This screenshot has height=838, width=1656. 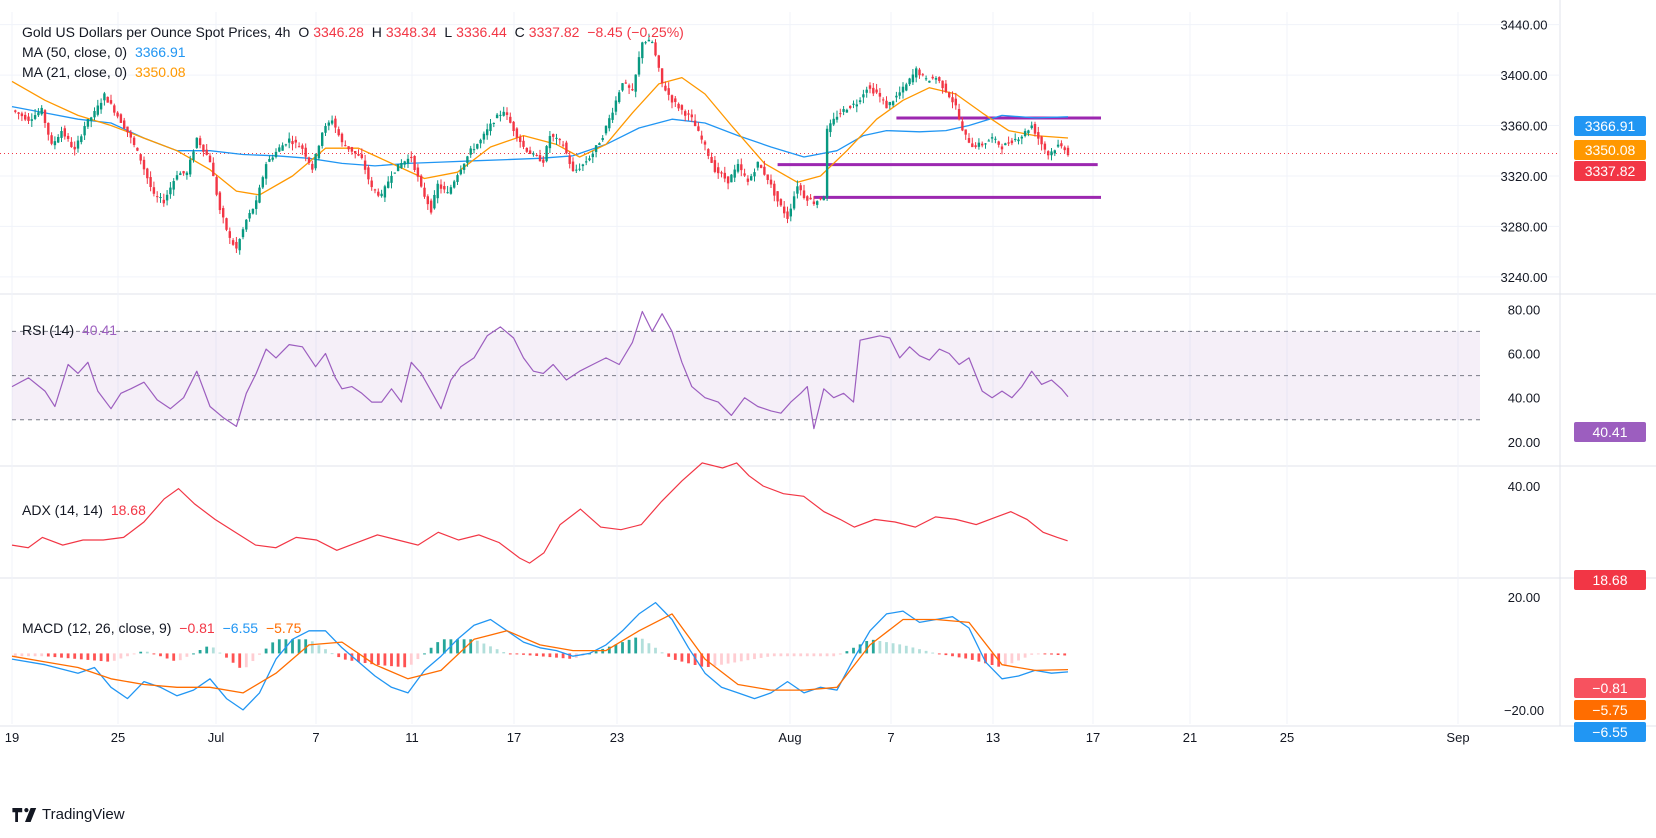 I want to click on price-tick-label: 3400.00, so click(x=1524, y=75).